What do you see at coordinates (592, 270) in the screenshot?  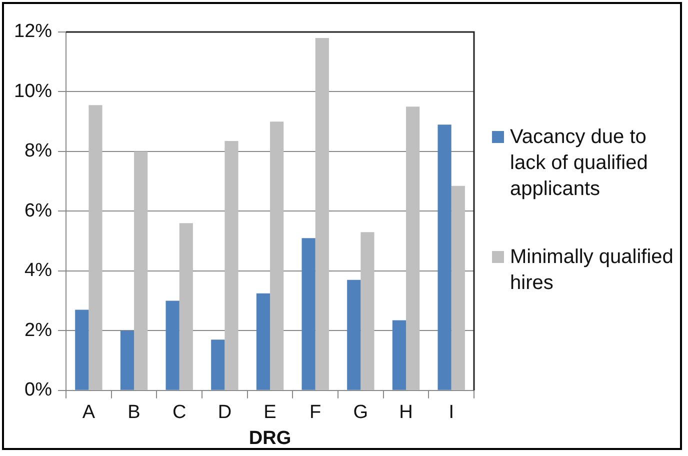 I see `legend-label: Minimally qualified hires` at bounding box center [592, 270].